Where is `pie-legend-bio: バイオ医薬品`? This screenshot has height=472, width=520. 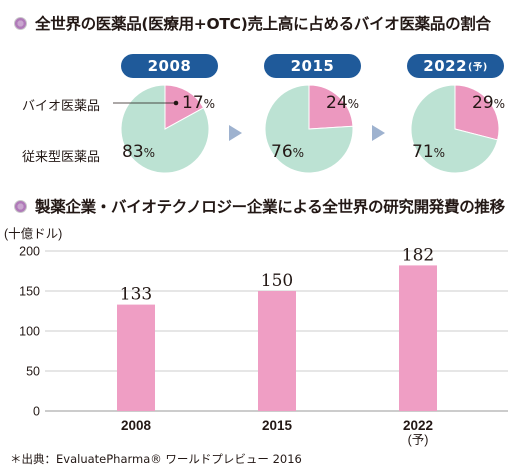
pie-legend-bio: バイオ医薬品 is located at coordinates (61, 106).